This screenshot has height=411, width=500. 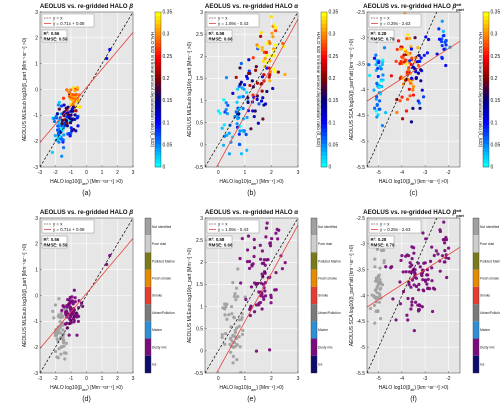 What do you see at coordinates (52, 239) in the screenshot?
I see `stat-r2: R²: 0.56` at bounding box center [52, 239].